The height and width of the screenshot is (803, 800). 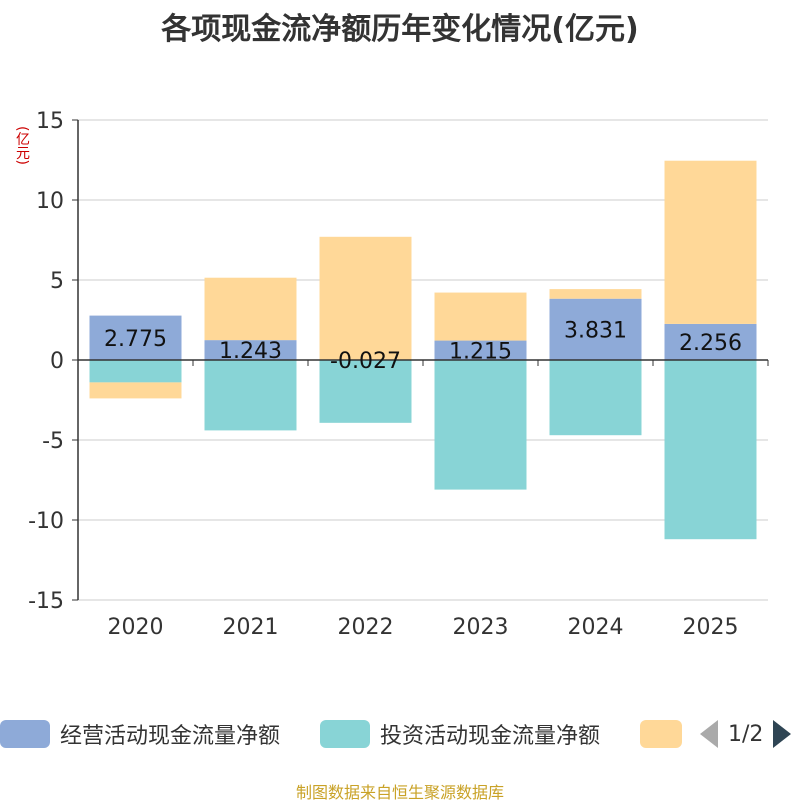 What do you see at coordinates (595, 330) in the screenshot?
I see `data-label-2024: 3.831` at bounding box center [595, 330].